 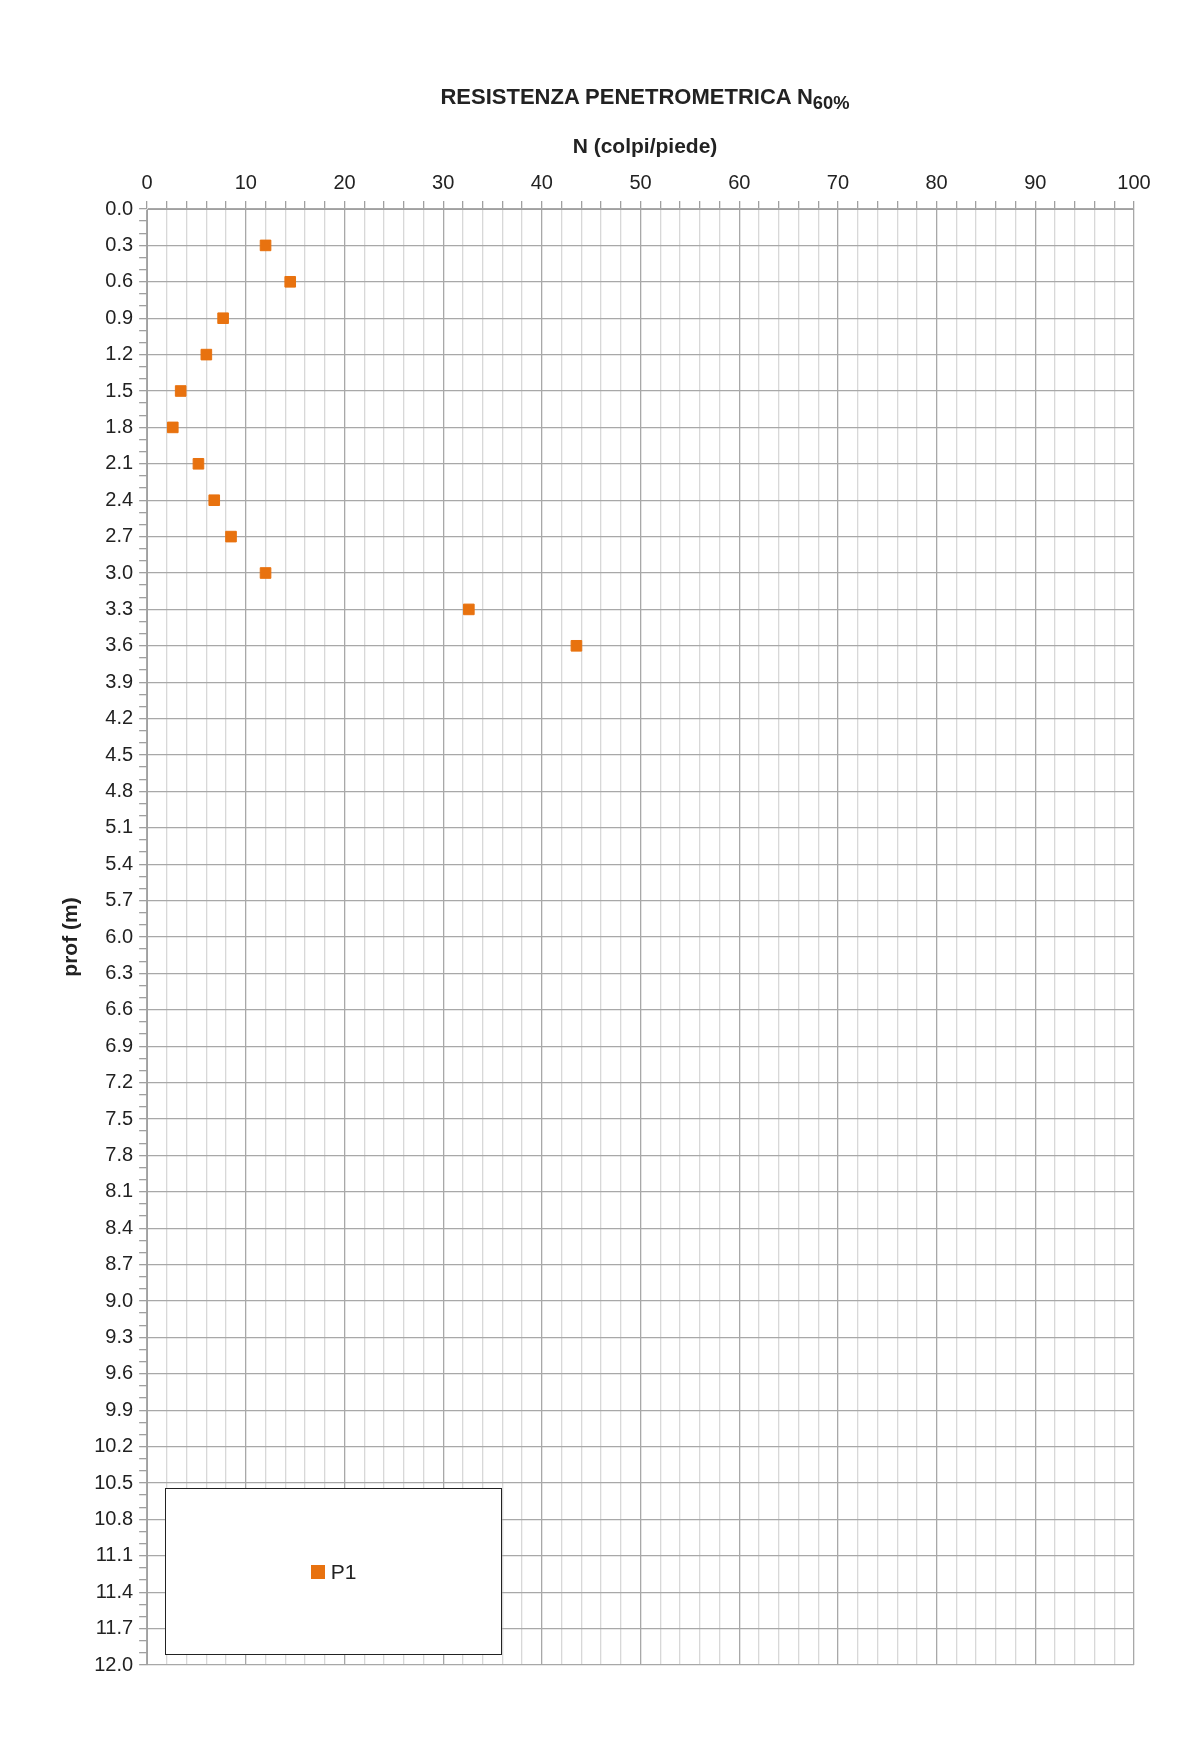 I want to click on x-tick-label: 80, so click(x=936, y=181).